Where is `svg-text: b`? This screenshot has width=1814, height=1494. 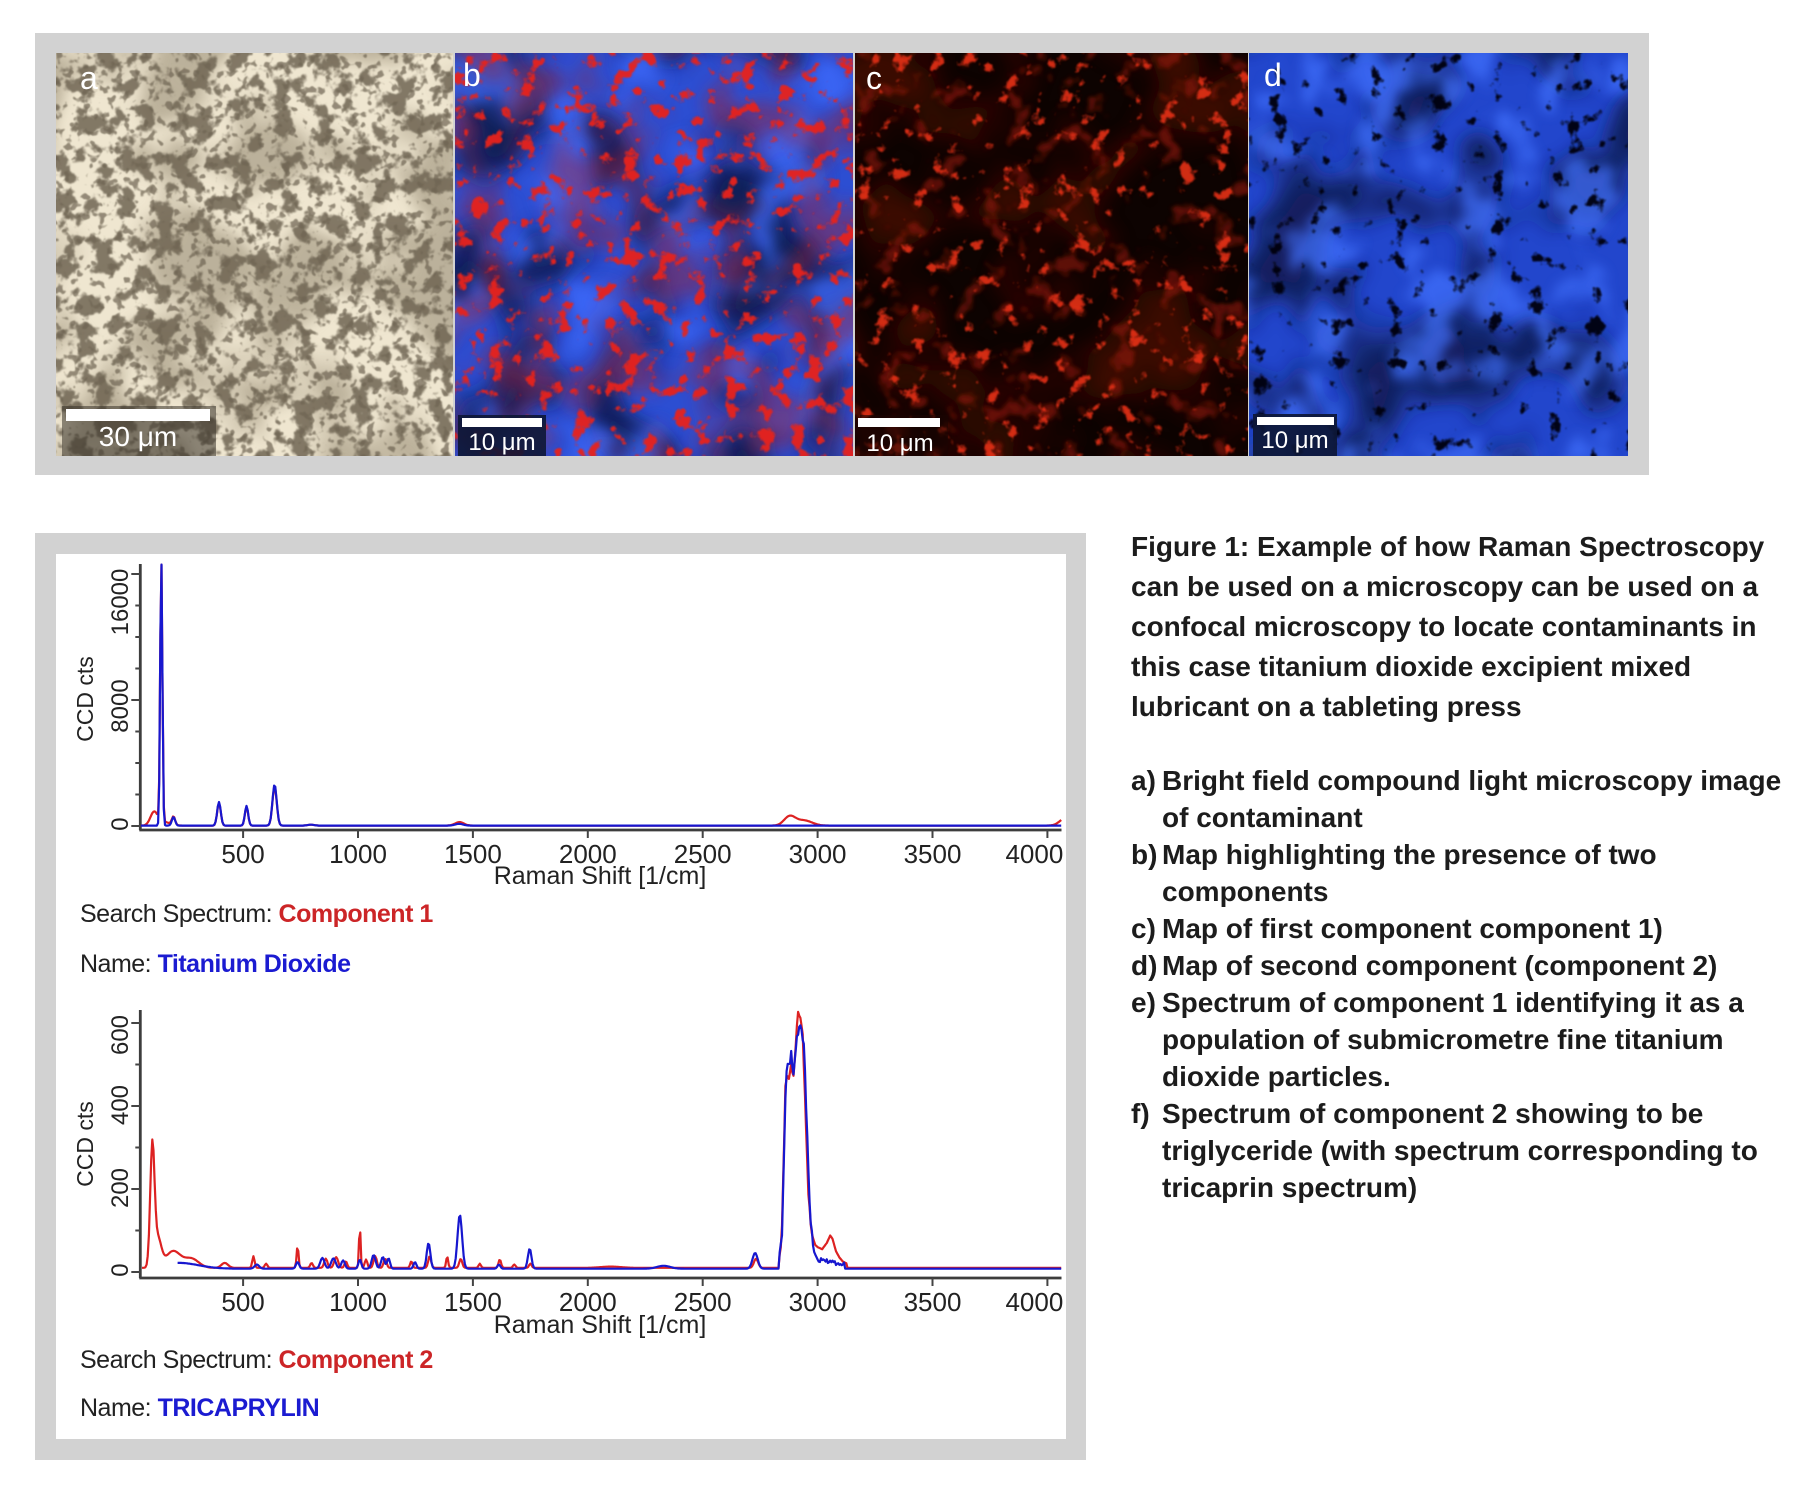
svg-text: b is located at coordinates (472, 75).